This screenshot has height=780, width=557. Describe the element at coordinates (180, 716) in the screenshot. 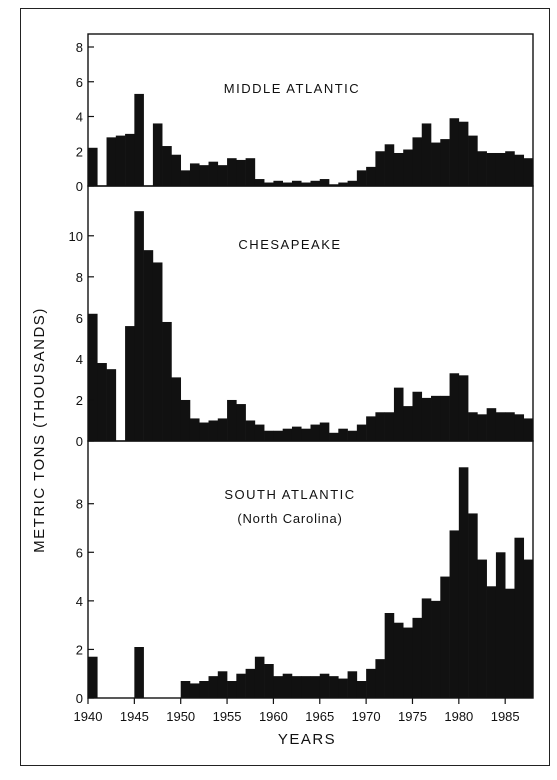

I see `x-tick-label: 1950` at that location.